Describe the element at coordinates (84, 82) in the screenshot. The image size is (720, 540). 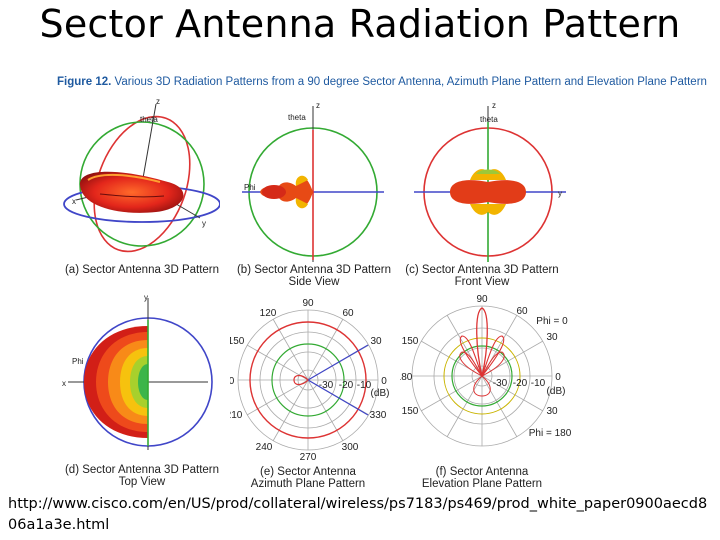
I see `figure-label: Figure 12.` at that location.